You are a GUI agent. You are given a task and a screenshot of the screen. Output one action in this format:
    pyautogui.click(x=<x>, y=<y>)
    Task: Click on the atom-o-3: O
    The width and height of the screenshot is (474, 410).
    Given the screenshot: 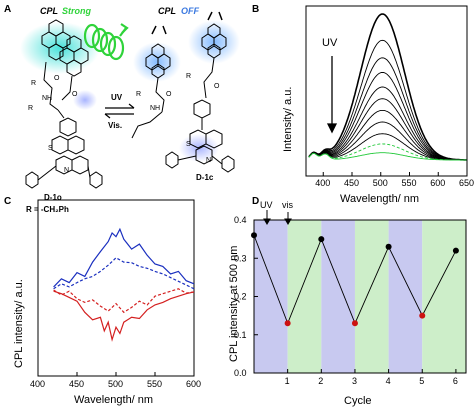 What is the action you would take?
    pyautogui.click(x=169, y=94)
    